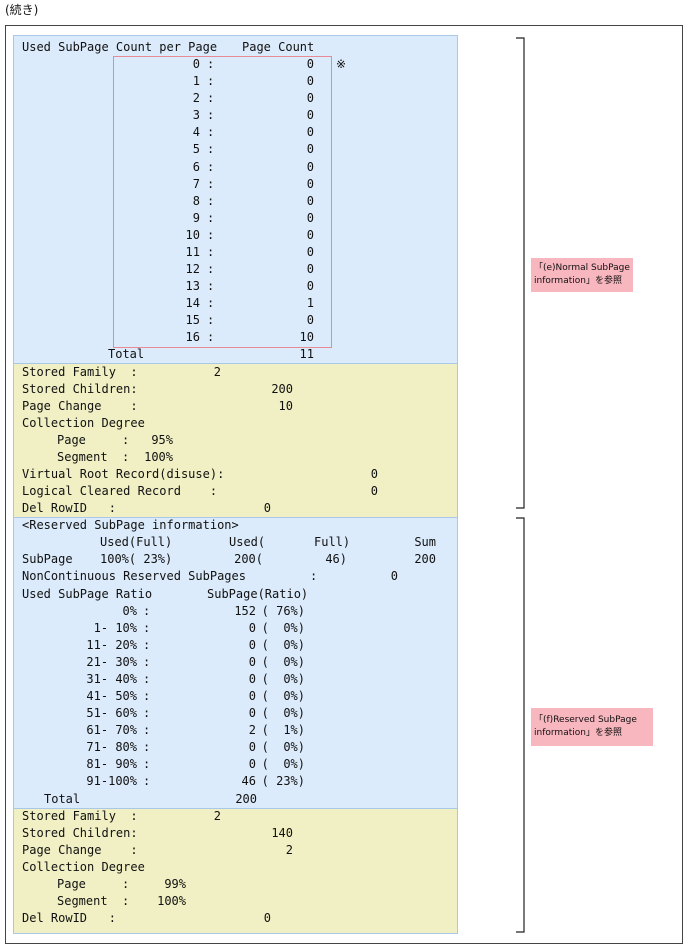  What do you see at coordinates (310, 303) in the screenshot?
I see `page-count: 1` at bounding box center [310, 303].